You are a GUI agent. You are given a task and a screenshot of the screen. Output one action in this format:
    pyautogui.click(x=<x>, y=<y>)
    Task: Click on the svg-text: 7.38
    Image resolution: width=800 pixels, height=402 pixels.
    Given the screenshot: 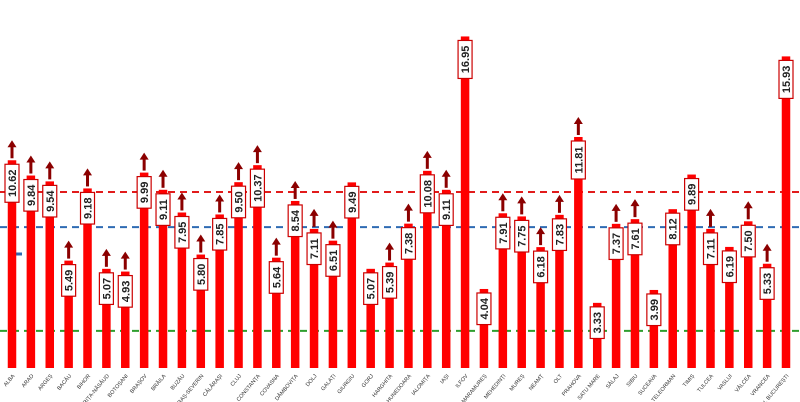 What is the action you would take?
    pyautogui.click(x=409, y=243)
    